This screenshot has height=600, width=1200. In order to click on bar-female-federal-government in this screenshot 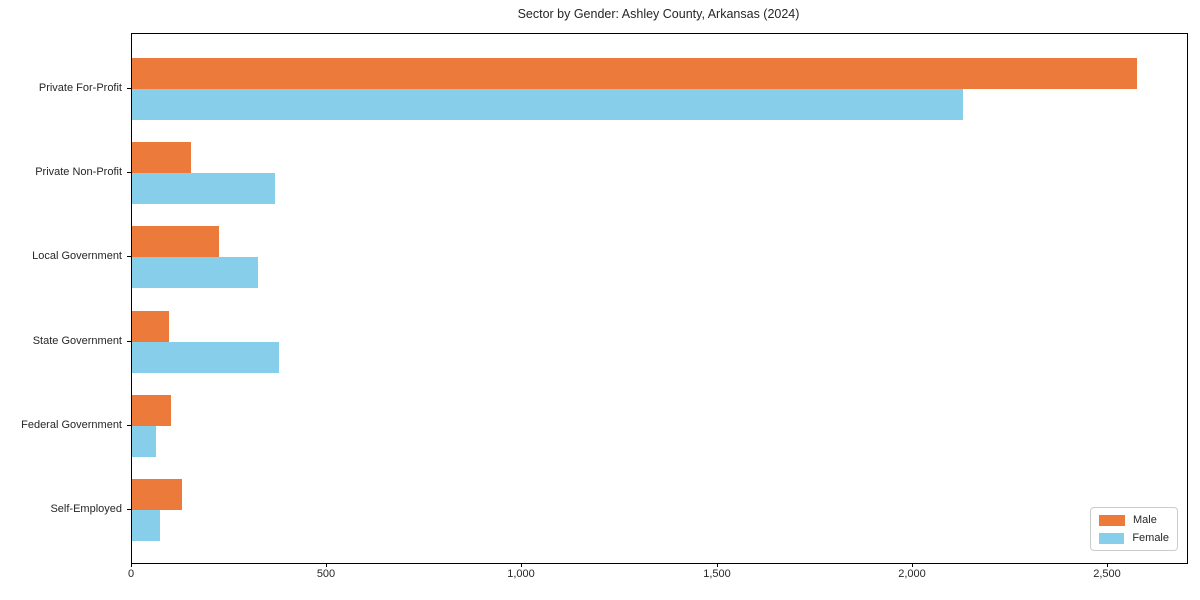, I will do `click(144, 441)`.